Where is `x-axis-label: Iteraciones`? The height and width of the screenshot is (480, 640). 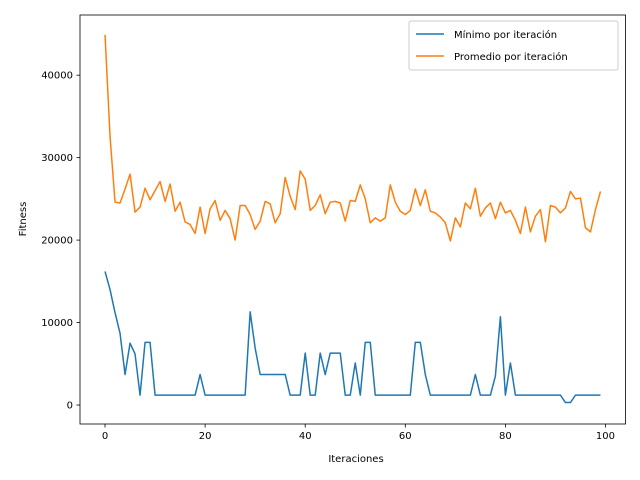
x-axis-label: Iteraciones is located at coordinates (355, 459).